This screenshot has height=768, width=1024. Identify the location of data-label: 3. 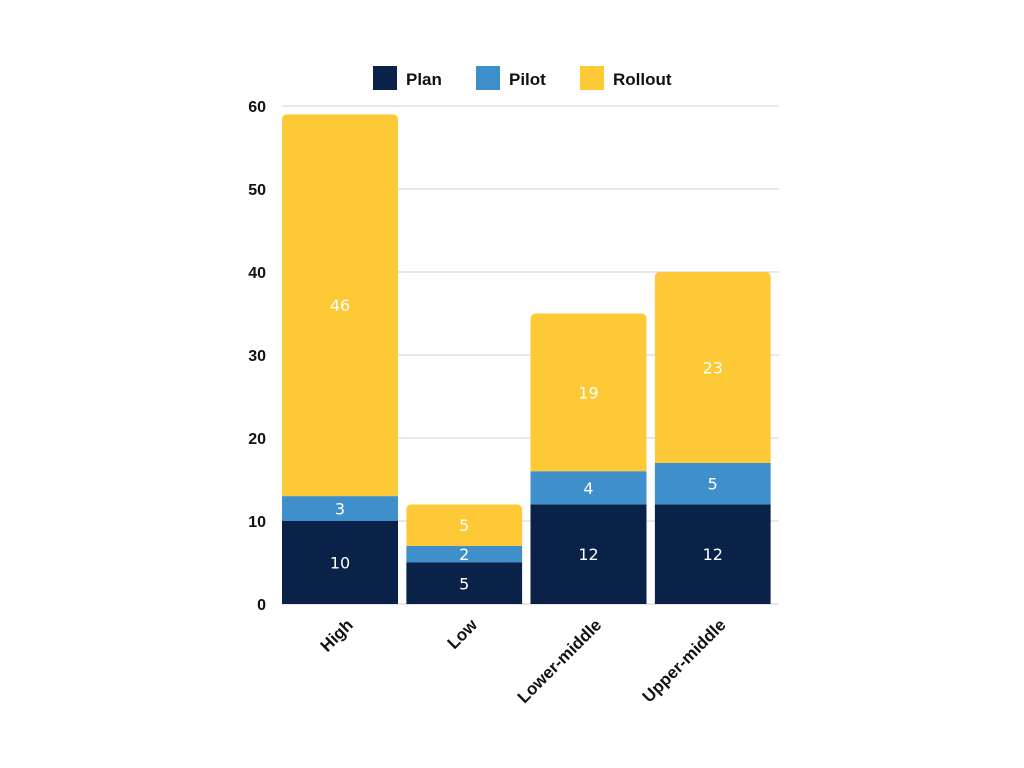
(340, 509).